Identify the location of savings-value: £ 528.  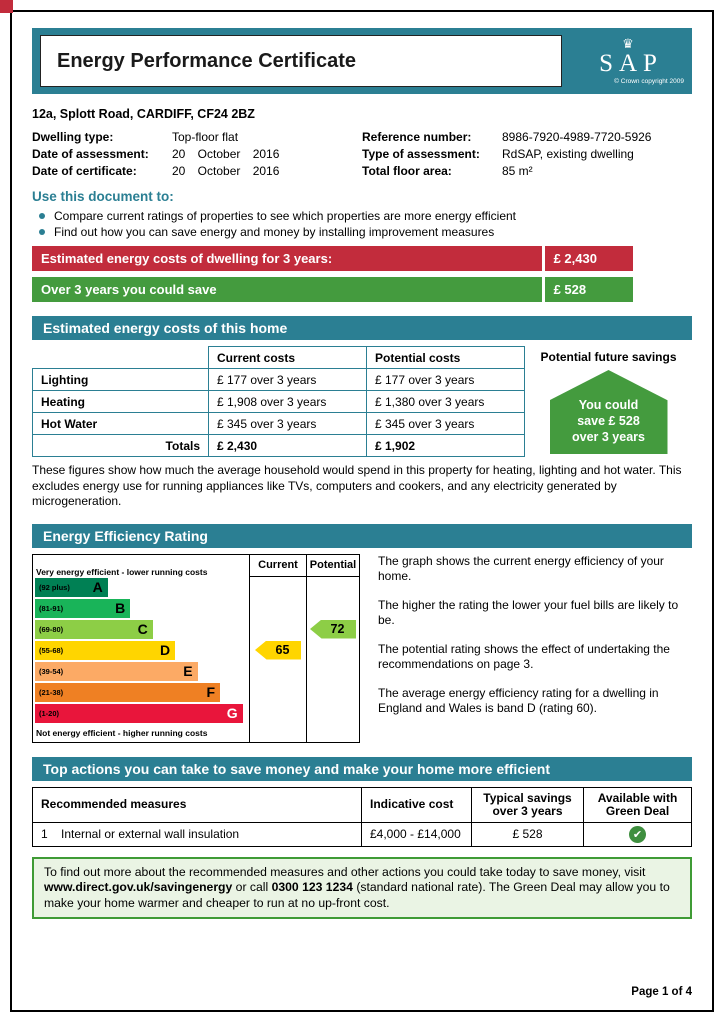
(588, 289).